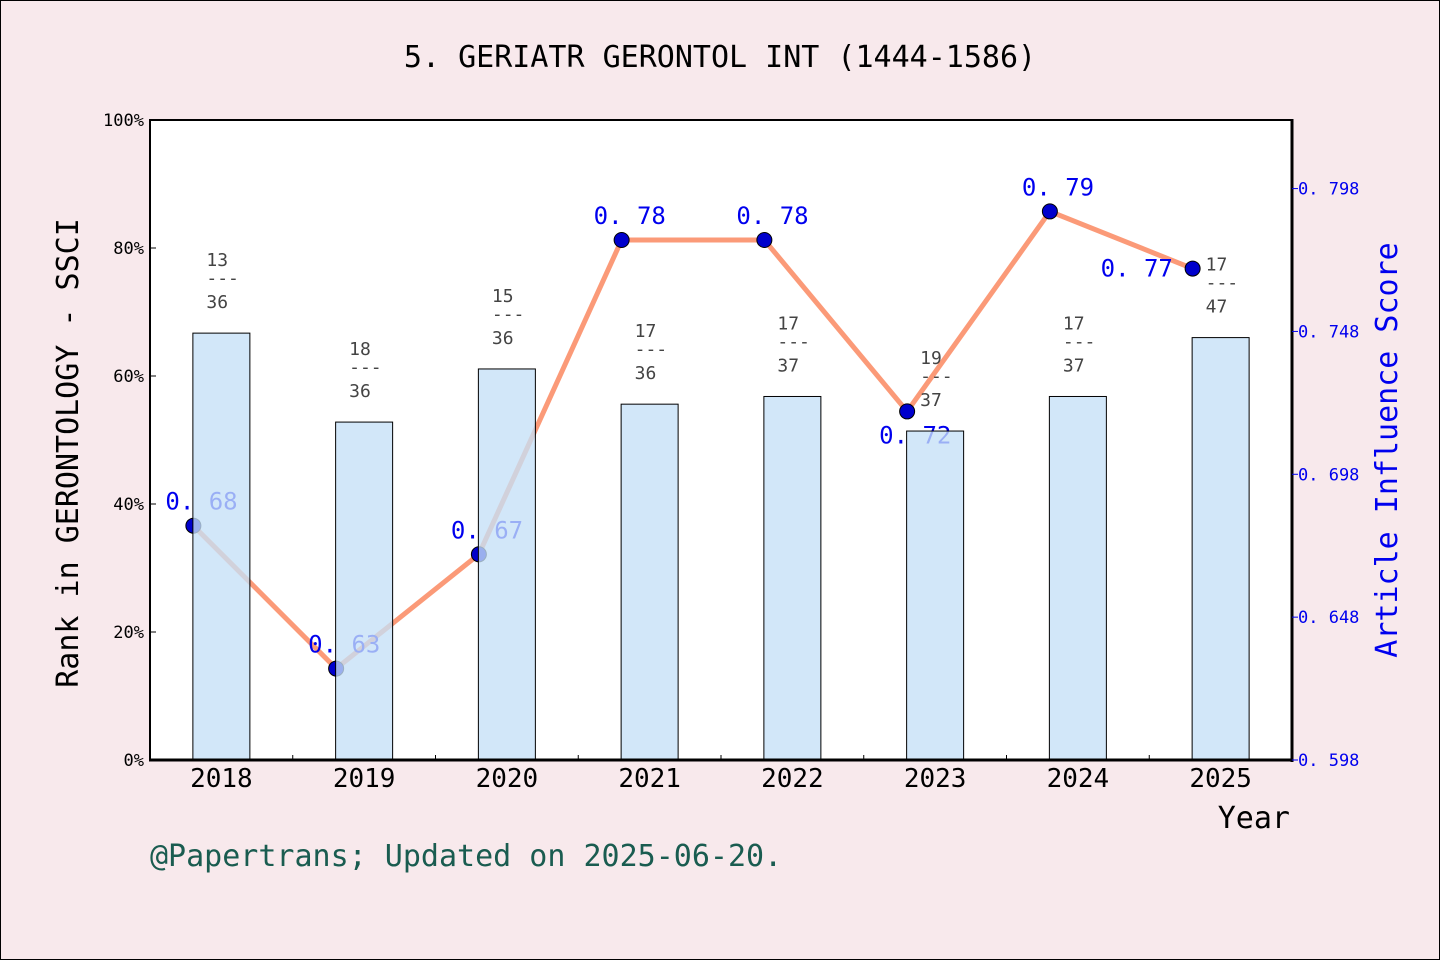 This screenshot has width=1440, height=960. Describe the element at coordinates (1387, 449) in the screenshot. I see `y-axis-right-label: Article Influence Score` at that location.